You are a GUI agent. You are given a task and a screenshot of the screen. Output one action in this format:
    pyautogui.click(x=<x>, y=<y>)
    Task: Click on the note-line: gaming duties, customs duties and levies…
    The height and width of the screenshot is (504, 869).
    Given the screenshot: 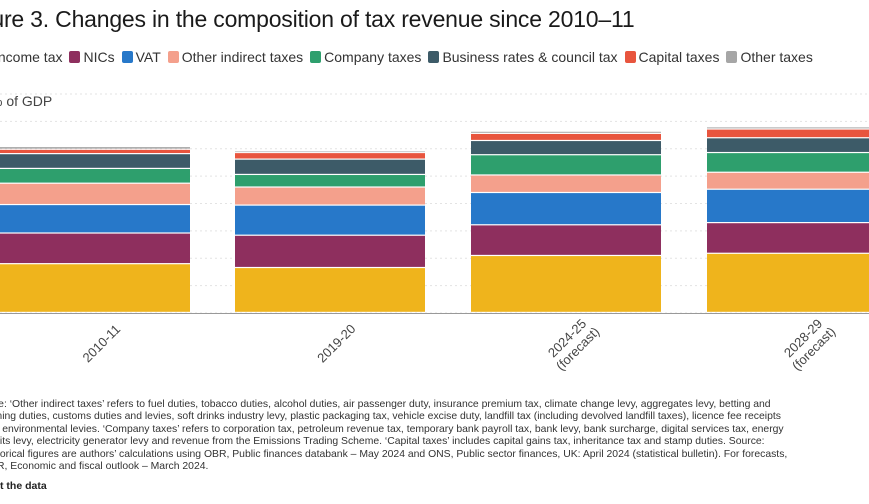 What is the action you would take?
    pyautogui.click(x=390, y=417)
    